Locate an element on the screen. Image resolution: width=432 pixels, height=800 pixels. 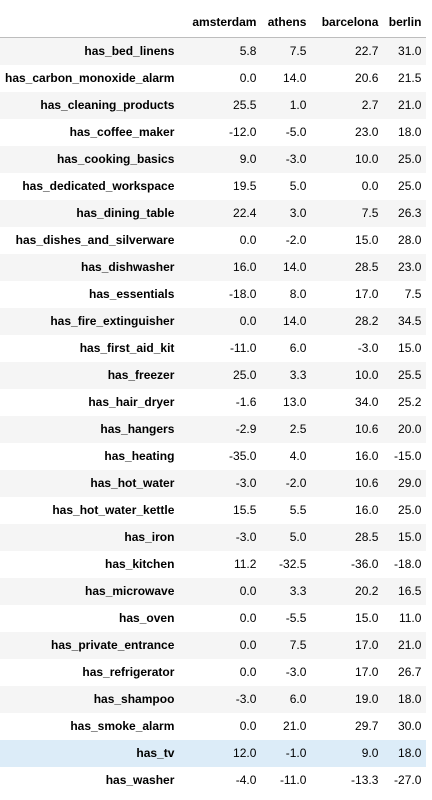
cell-amsterdam: 15.5 is located at coordinates (245, 510).